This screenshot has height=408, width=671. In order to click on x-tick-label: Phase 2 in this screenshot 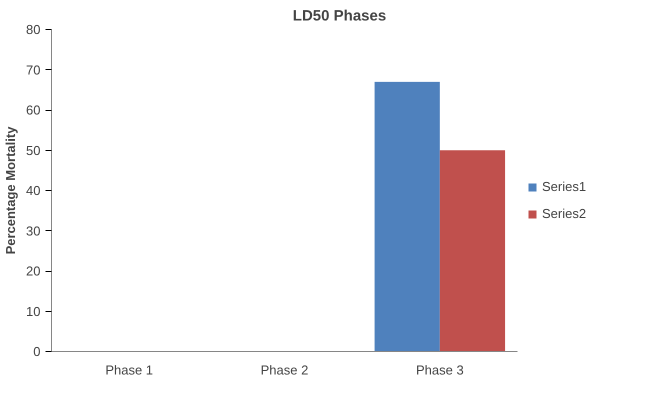, I will do `click(284, 370)`.